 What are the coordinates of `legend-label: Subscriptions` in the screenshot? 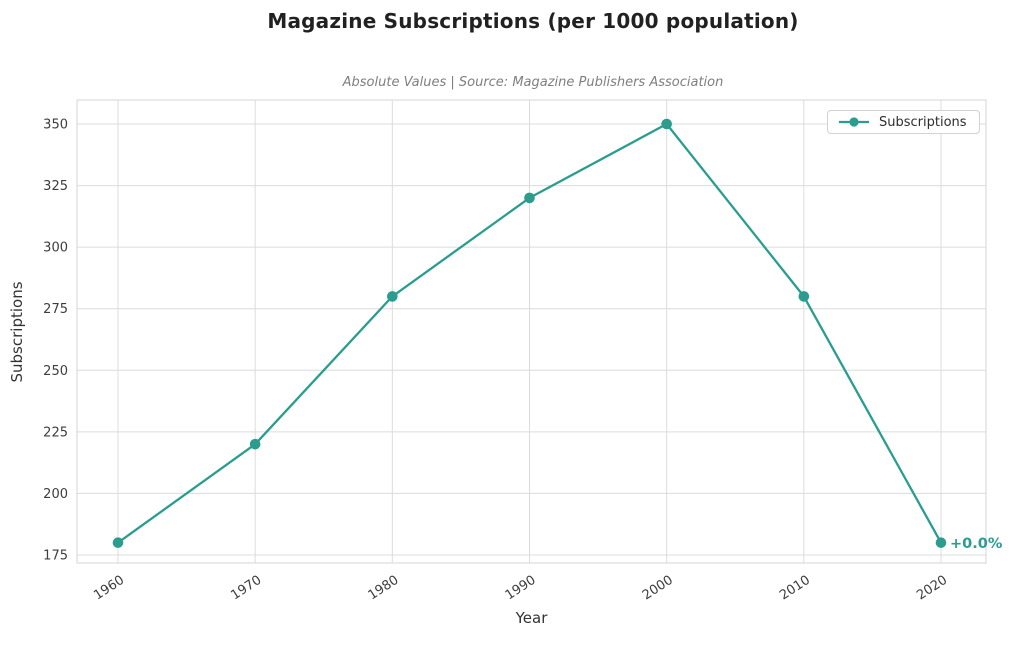 It's located at (923, 122).